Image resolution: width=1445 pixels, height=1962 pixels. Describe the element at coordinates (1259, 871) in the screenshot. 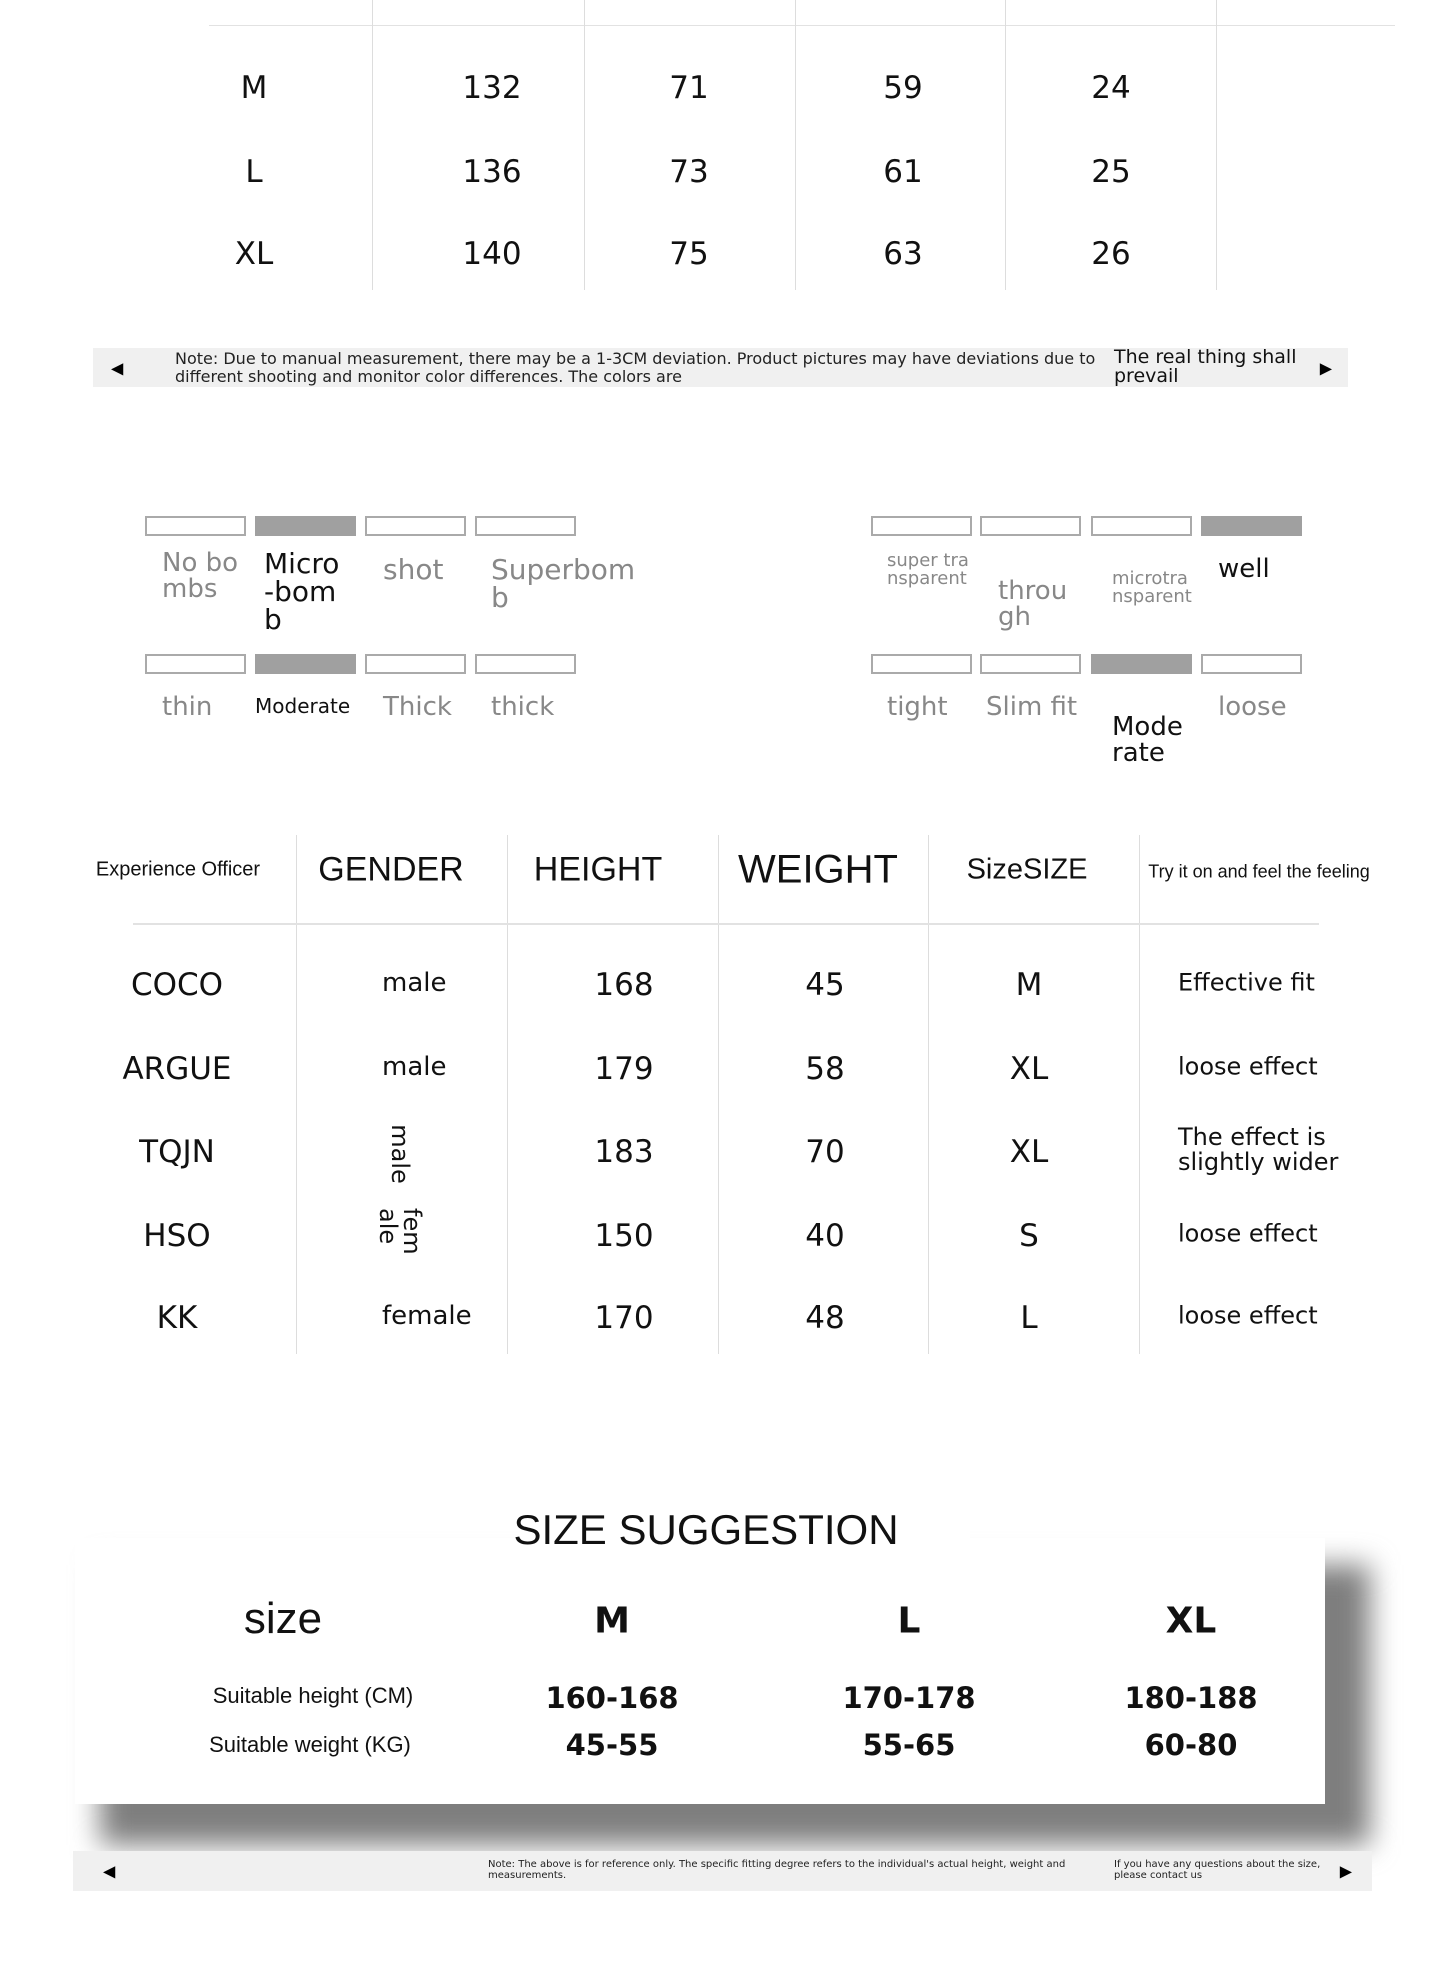

I see `header-feeling: Try it on and feel the feeling` at that location.